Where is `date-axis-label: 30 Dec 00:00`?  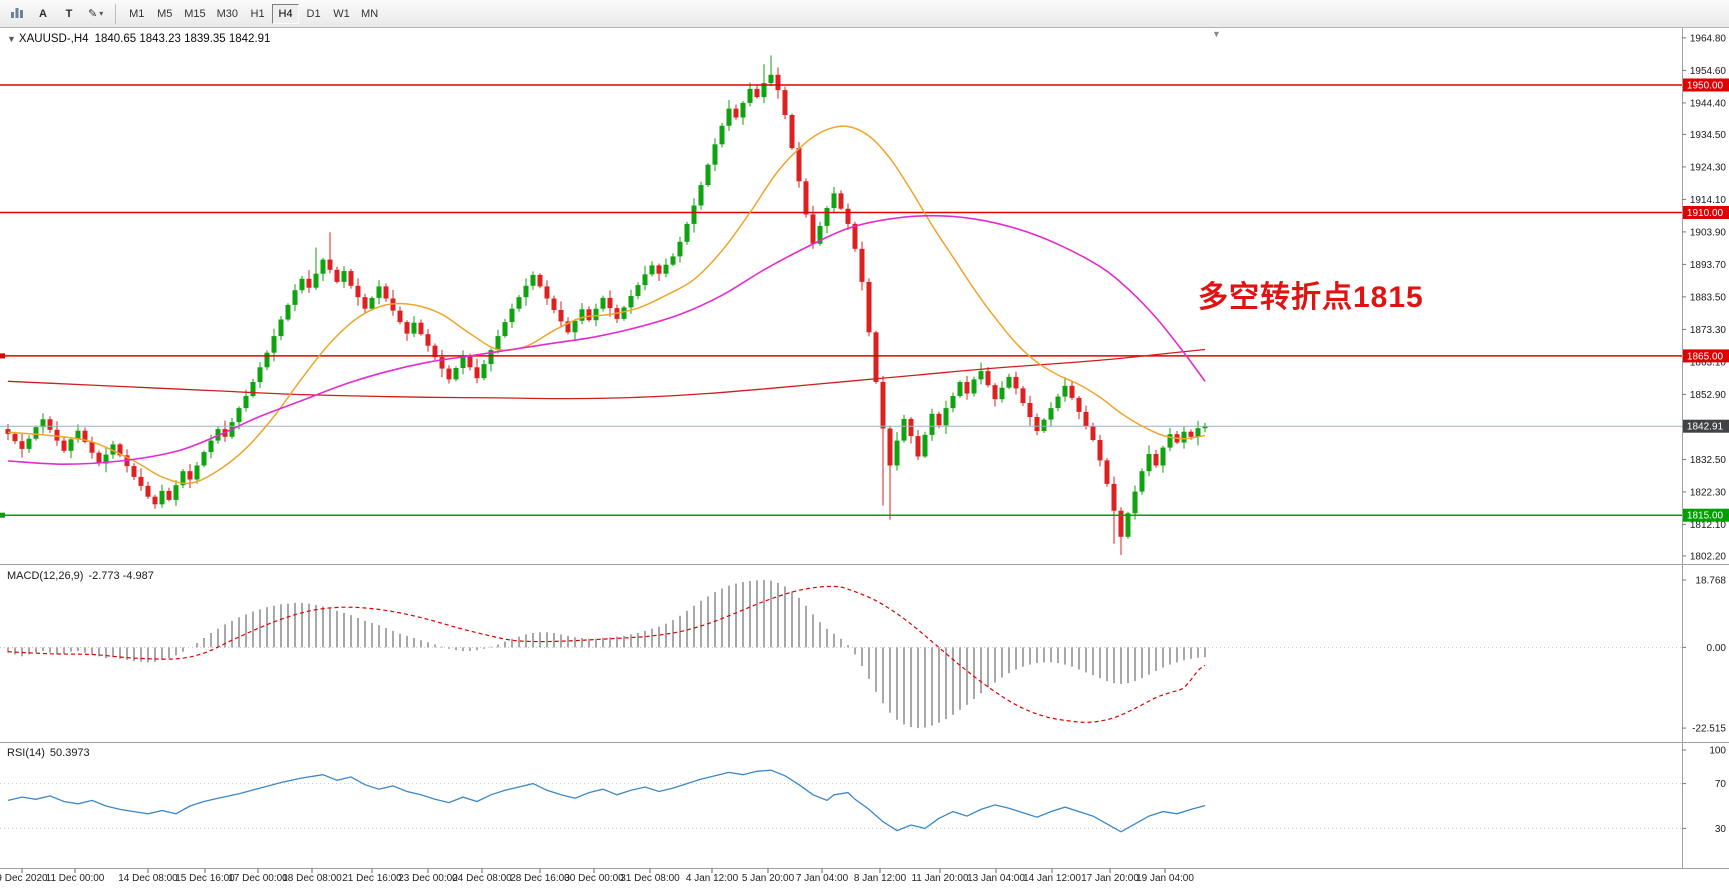
date-axis-label: 30 Dec 00:00 is located at coordinates (594, 878).